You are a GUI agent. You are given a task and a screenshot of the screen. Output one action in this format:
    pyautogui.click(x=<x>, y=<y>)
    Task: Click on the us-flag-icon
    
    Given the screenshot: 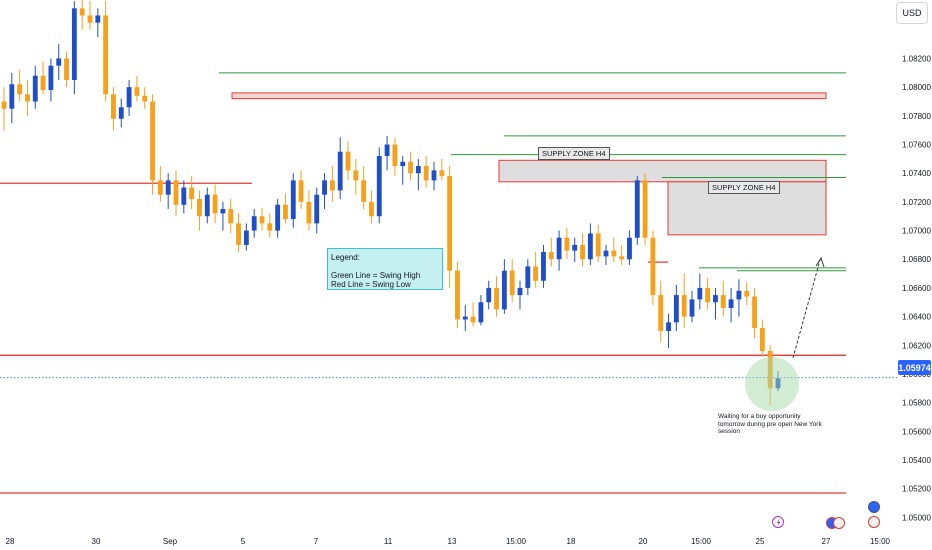 What is the action you would take?
    pyautogui.click(x=839, y=523)
    